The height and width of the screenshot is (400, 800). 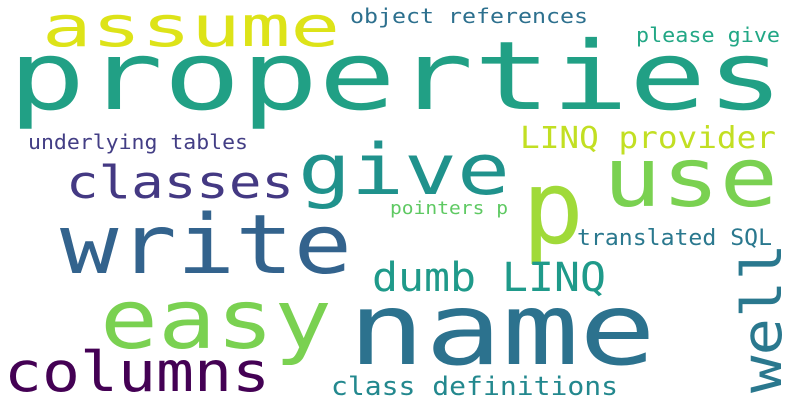 I want to click on word-underlying-tables: underlying tables, so click(x=138, y=142).